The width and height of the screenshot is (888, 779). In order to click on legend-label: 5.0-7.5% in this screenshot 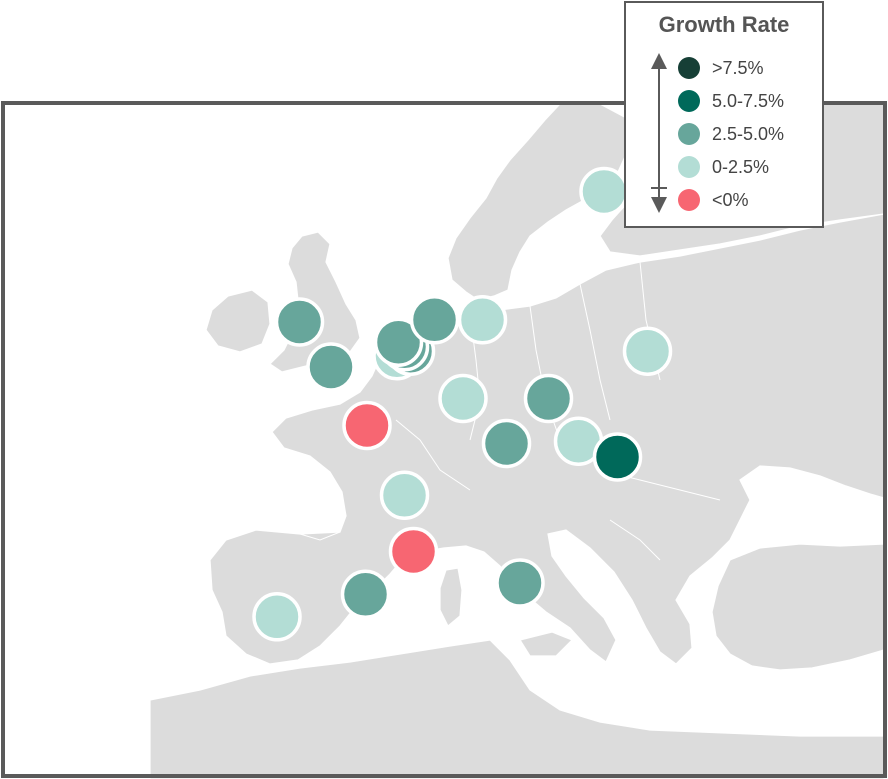, I will do `click(748, 100)`.